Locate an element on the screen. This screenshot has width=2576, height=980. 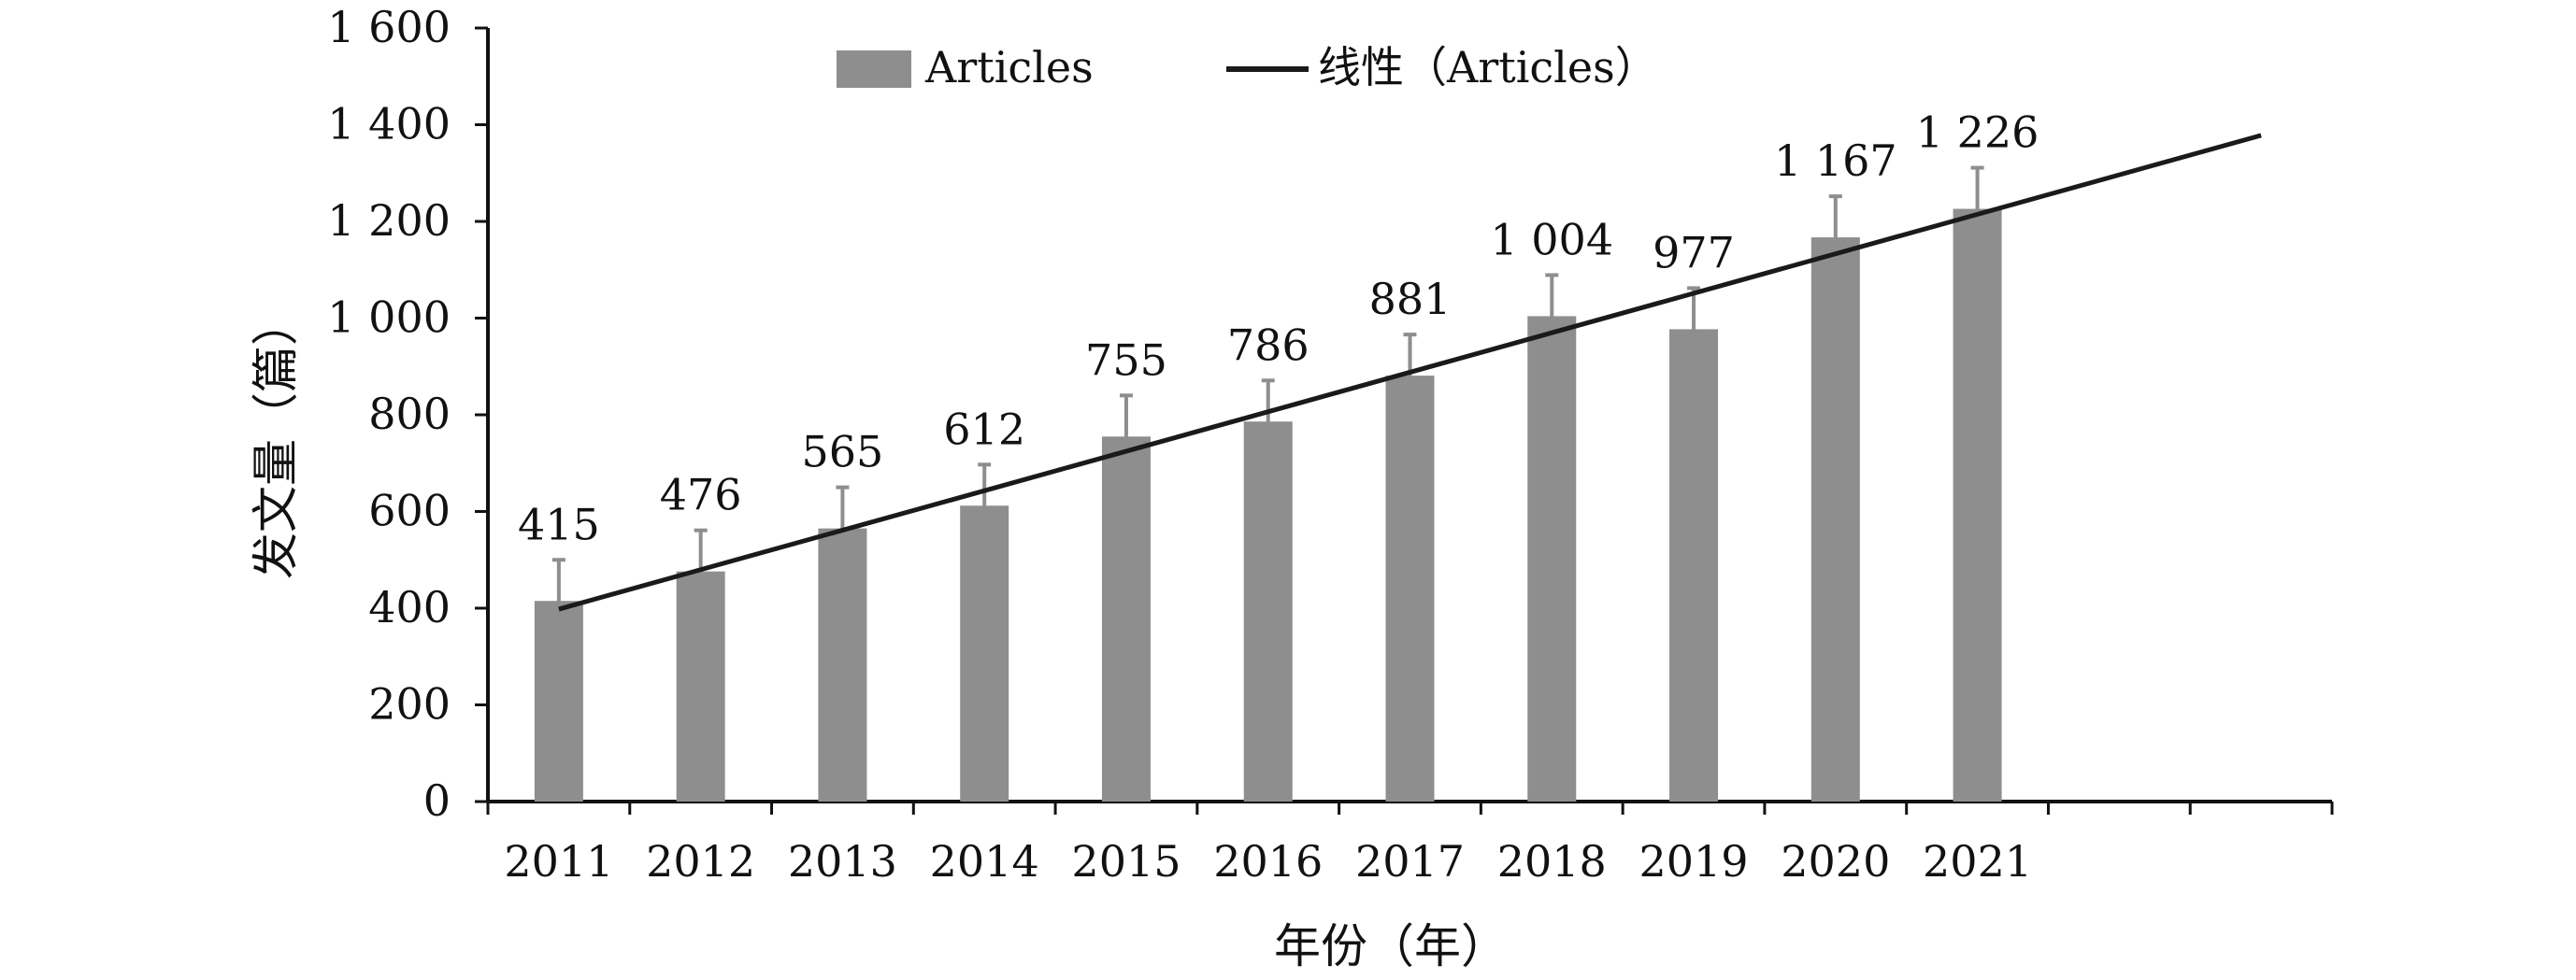
y-tick-label: 1 000 is located at coordinates (389, 317).